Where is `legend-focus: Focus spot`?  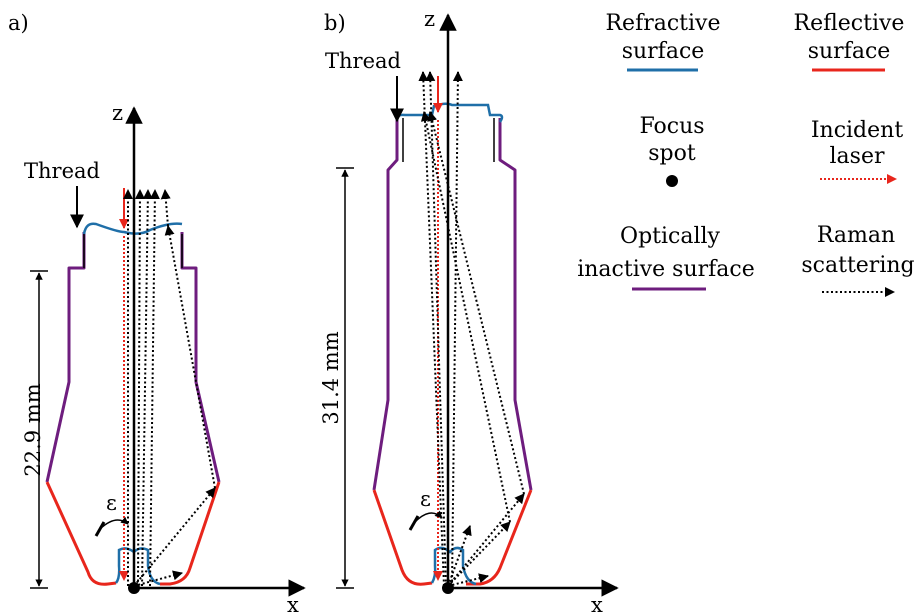 legend-focus: Focus spot is located at coordinates (672, 150).